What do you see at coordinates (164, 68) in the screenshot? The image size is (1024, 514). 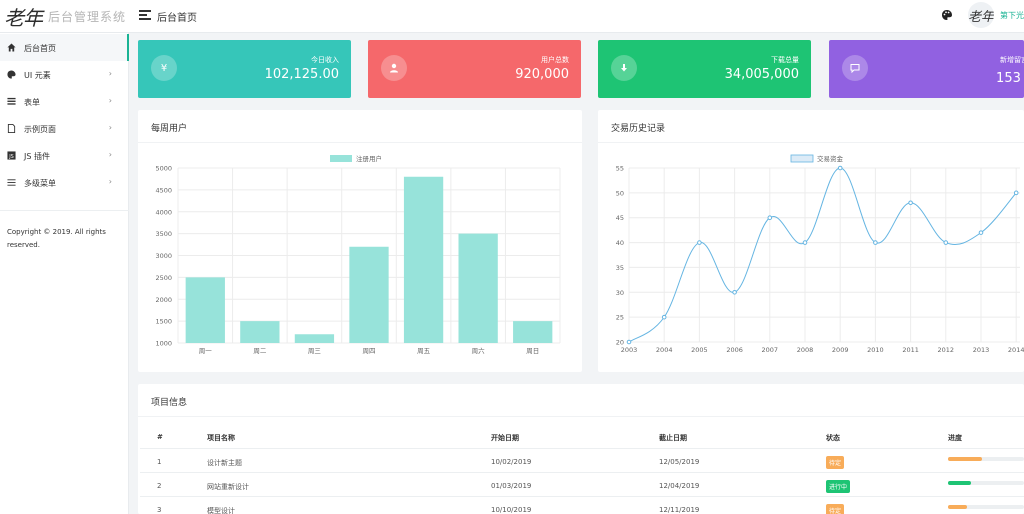 I see `yen-icon: ¥` at bounding box center [164, 68].